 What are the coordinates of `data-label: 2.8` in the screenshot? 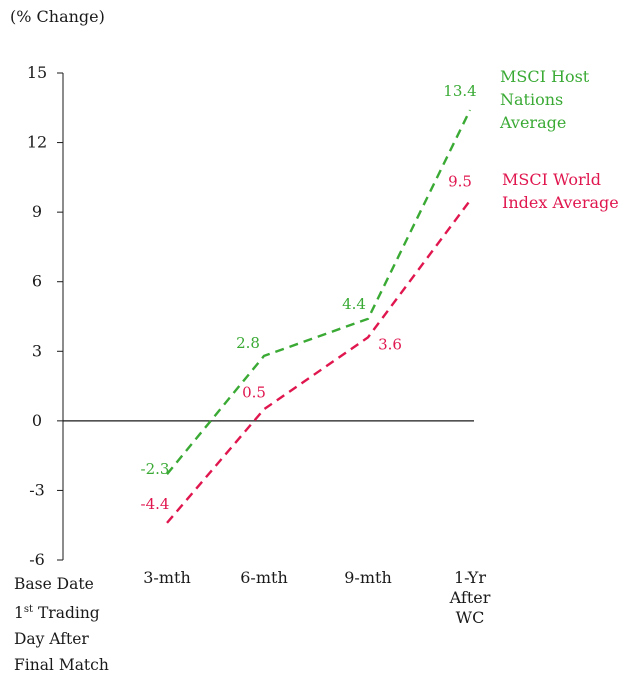 It's located at (248, 343).